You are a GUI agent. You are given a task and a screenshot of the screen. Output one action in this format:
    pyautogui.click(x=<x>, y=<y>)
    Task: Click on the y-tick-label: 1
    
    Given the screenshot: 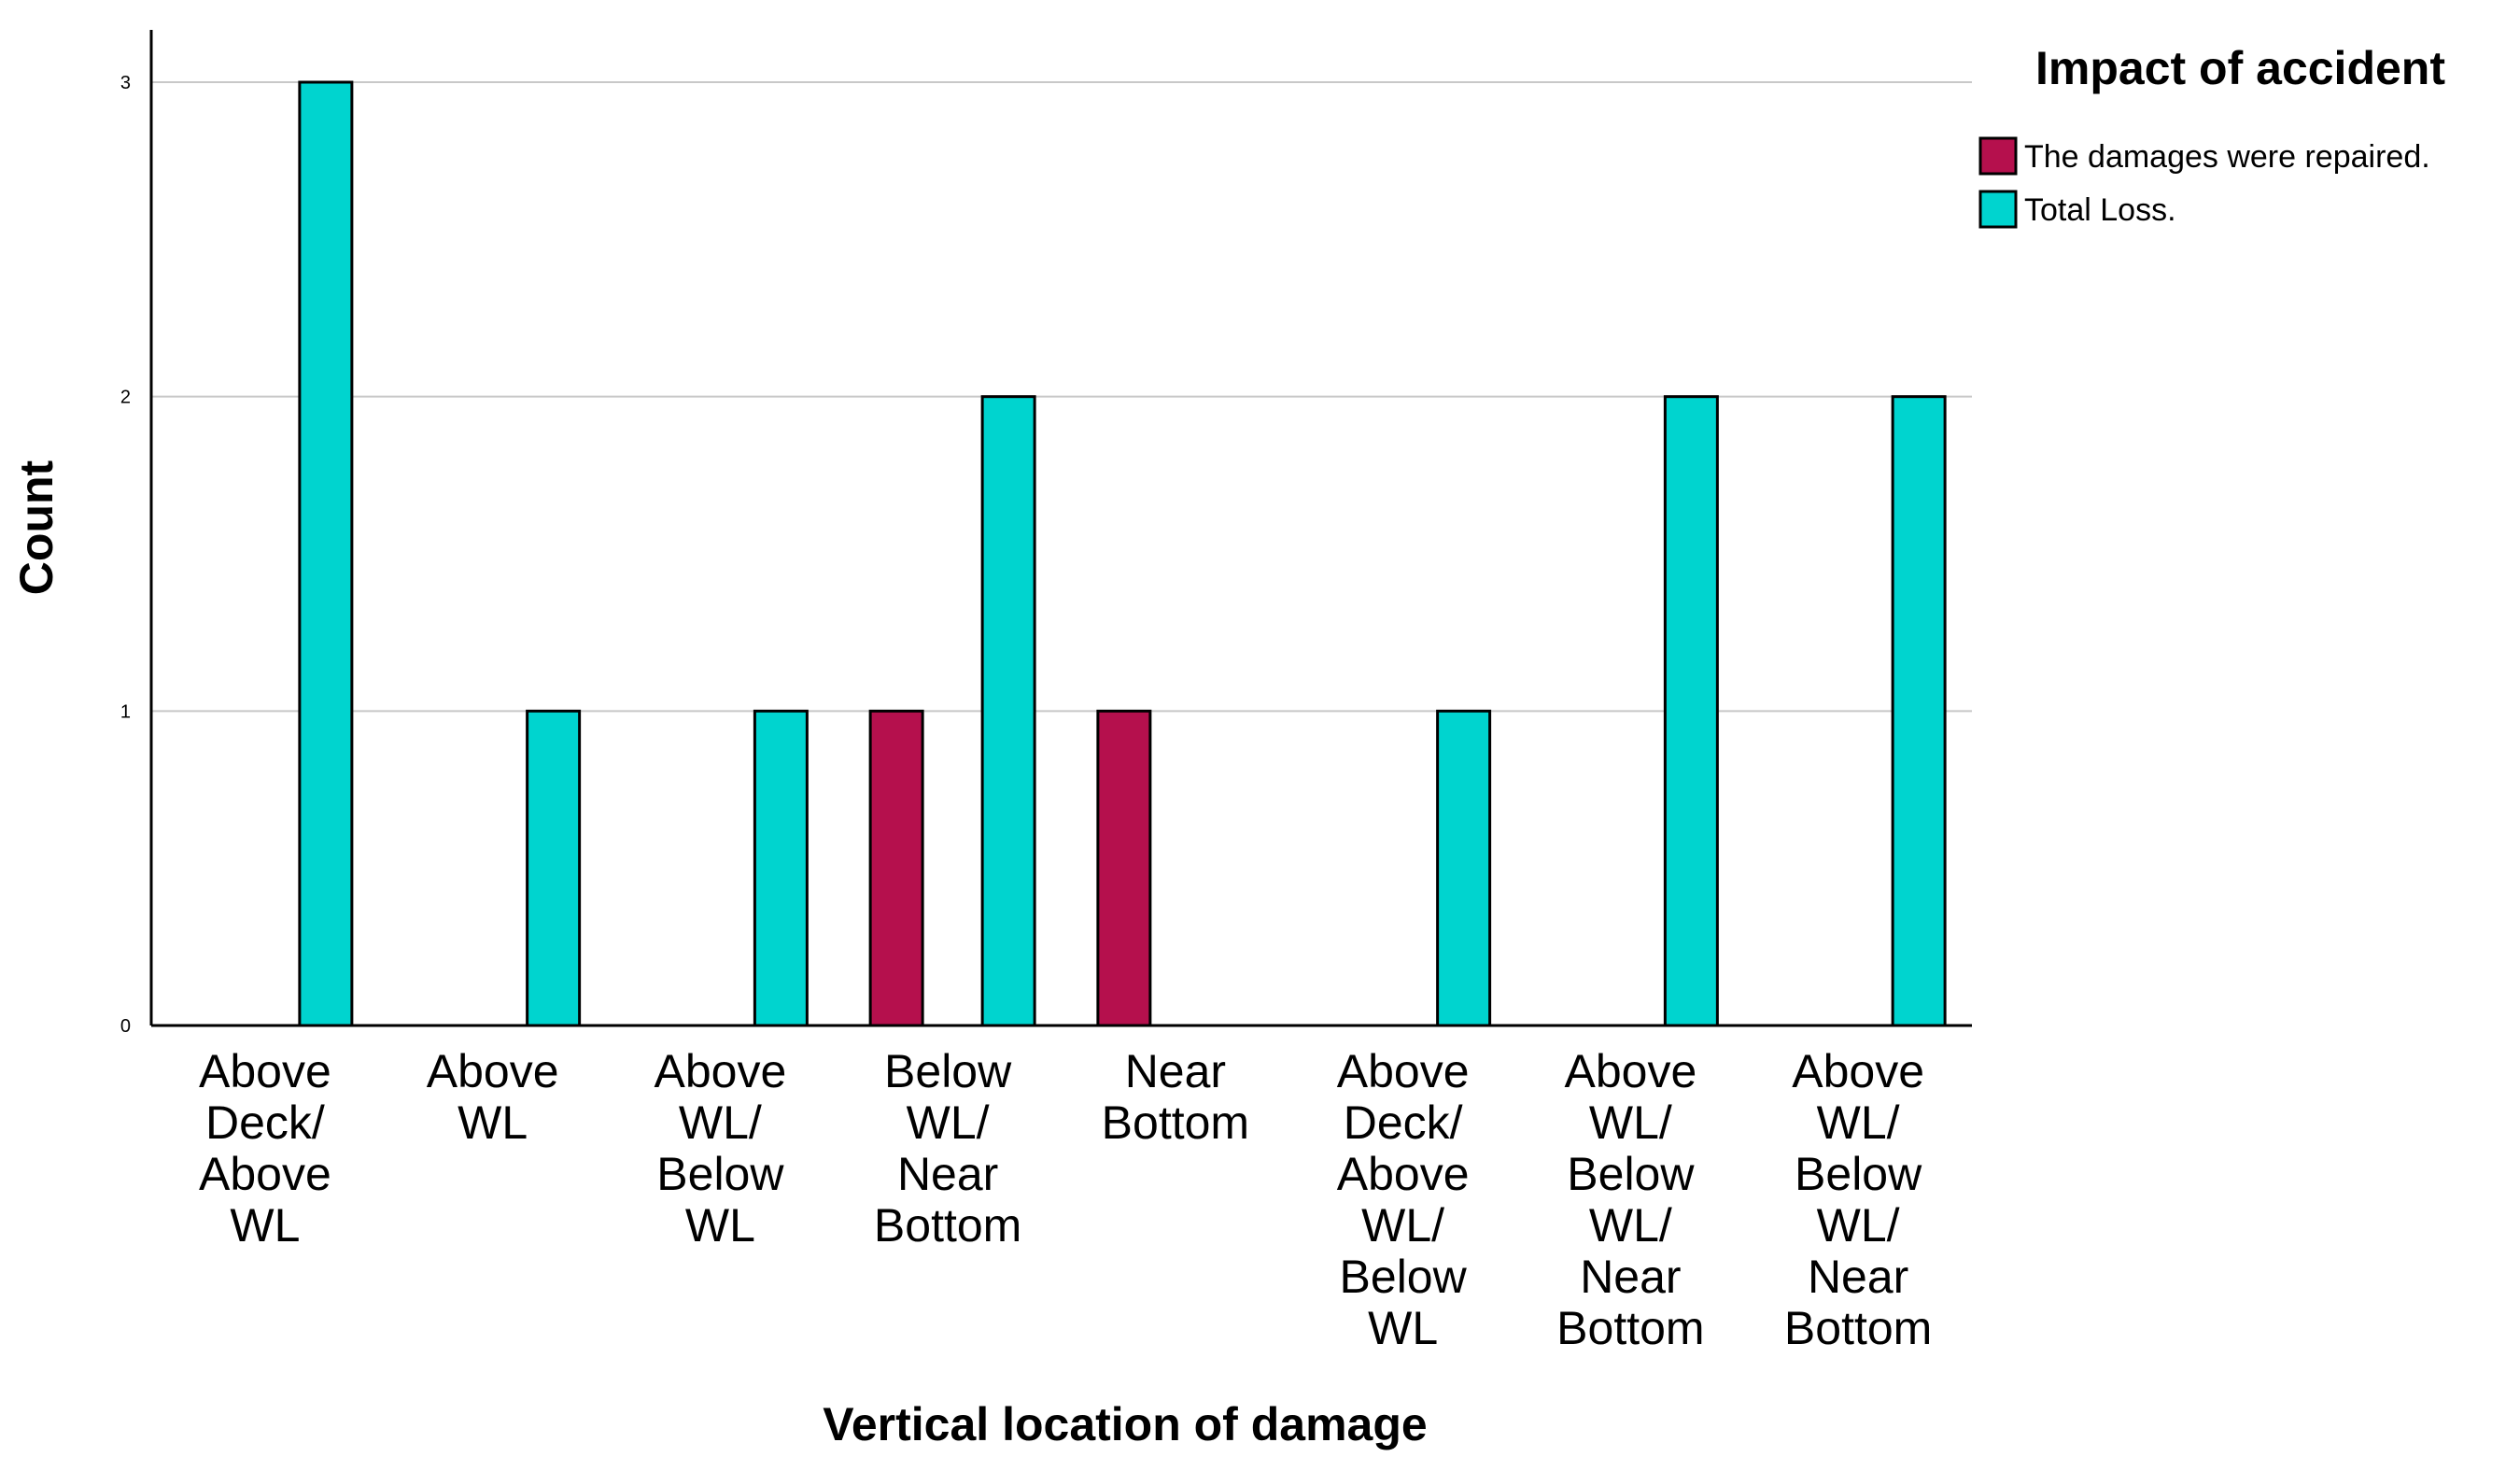 What is the action you would take?
    pyautogui.click(x=125, y=711)
    